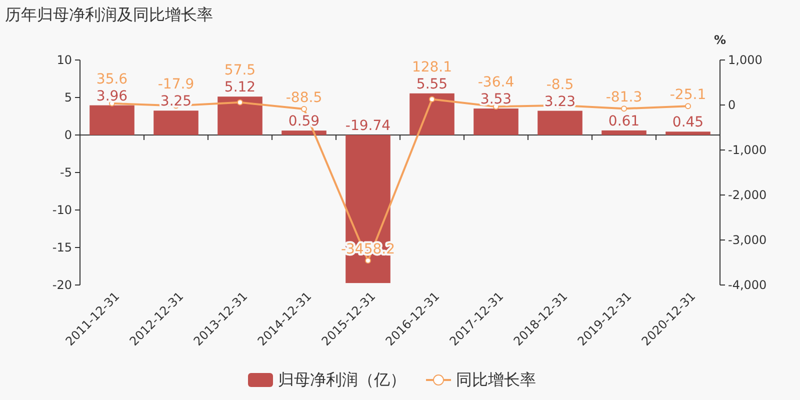 The image size is (800, 400). What do you see at coordinates (240, 88) in the screenshot?
I see `data-label: 5.12` at bounding box center [240, 88].